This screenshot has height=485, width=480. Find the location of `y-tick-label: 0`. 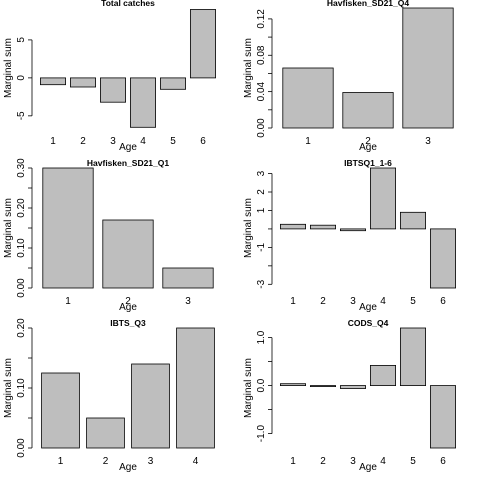

y-tick-label: 0 is located at coordinates (21, 78).